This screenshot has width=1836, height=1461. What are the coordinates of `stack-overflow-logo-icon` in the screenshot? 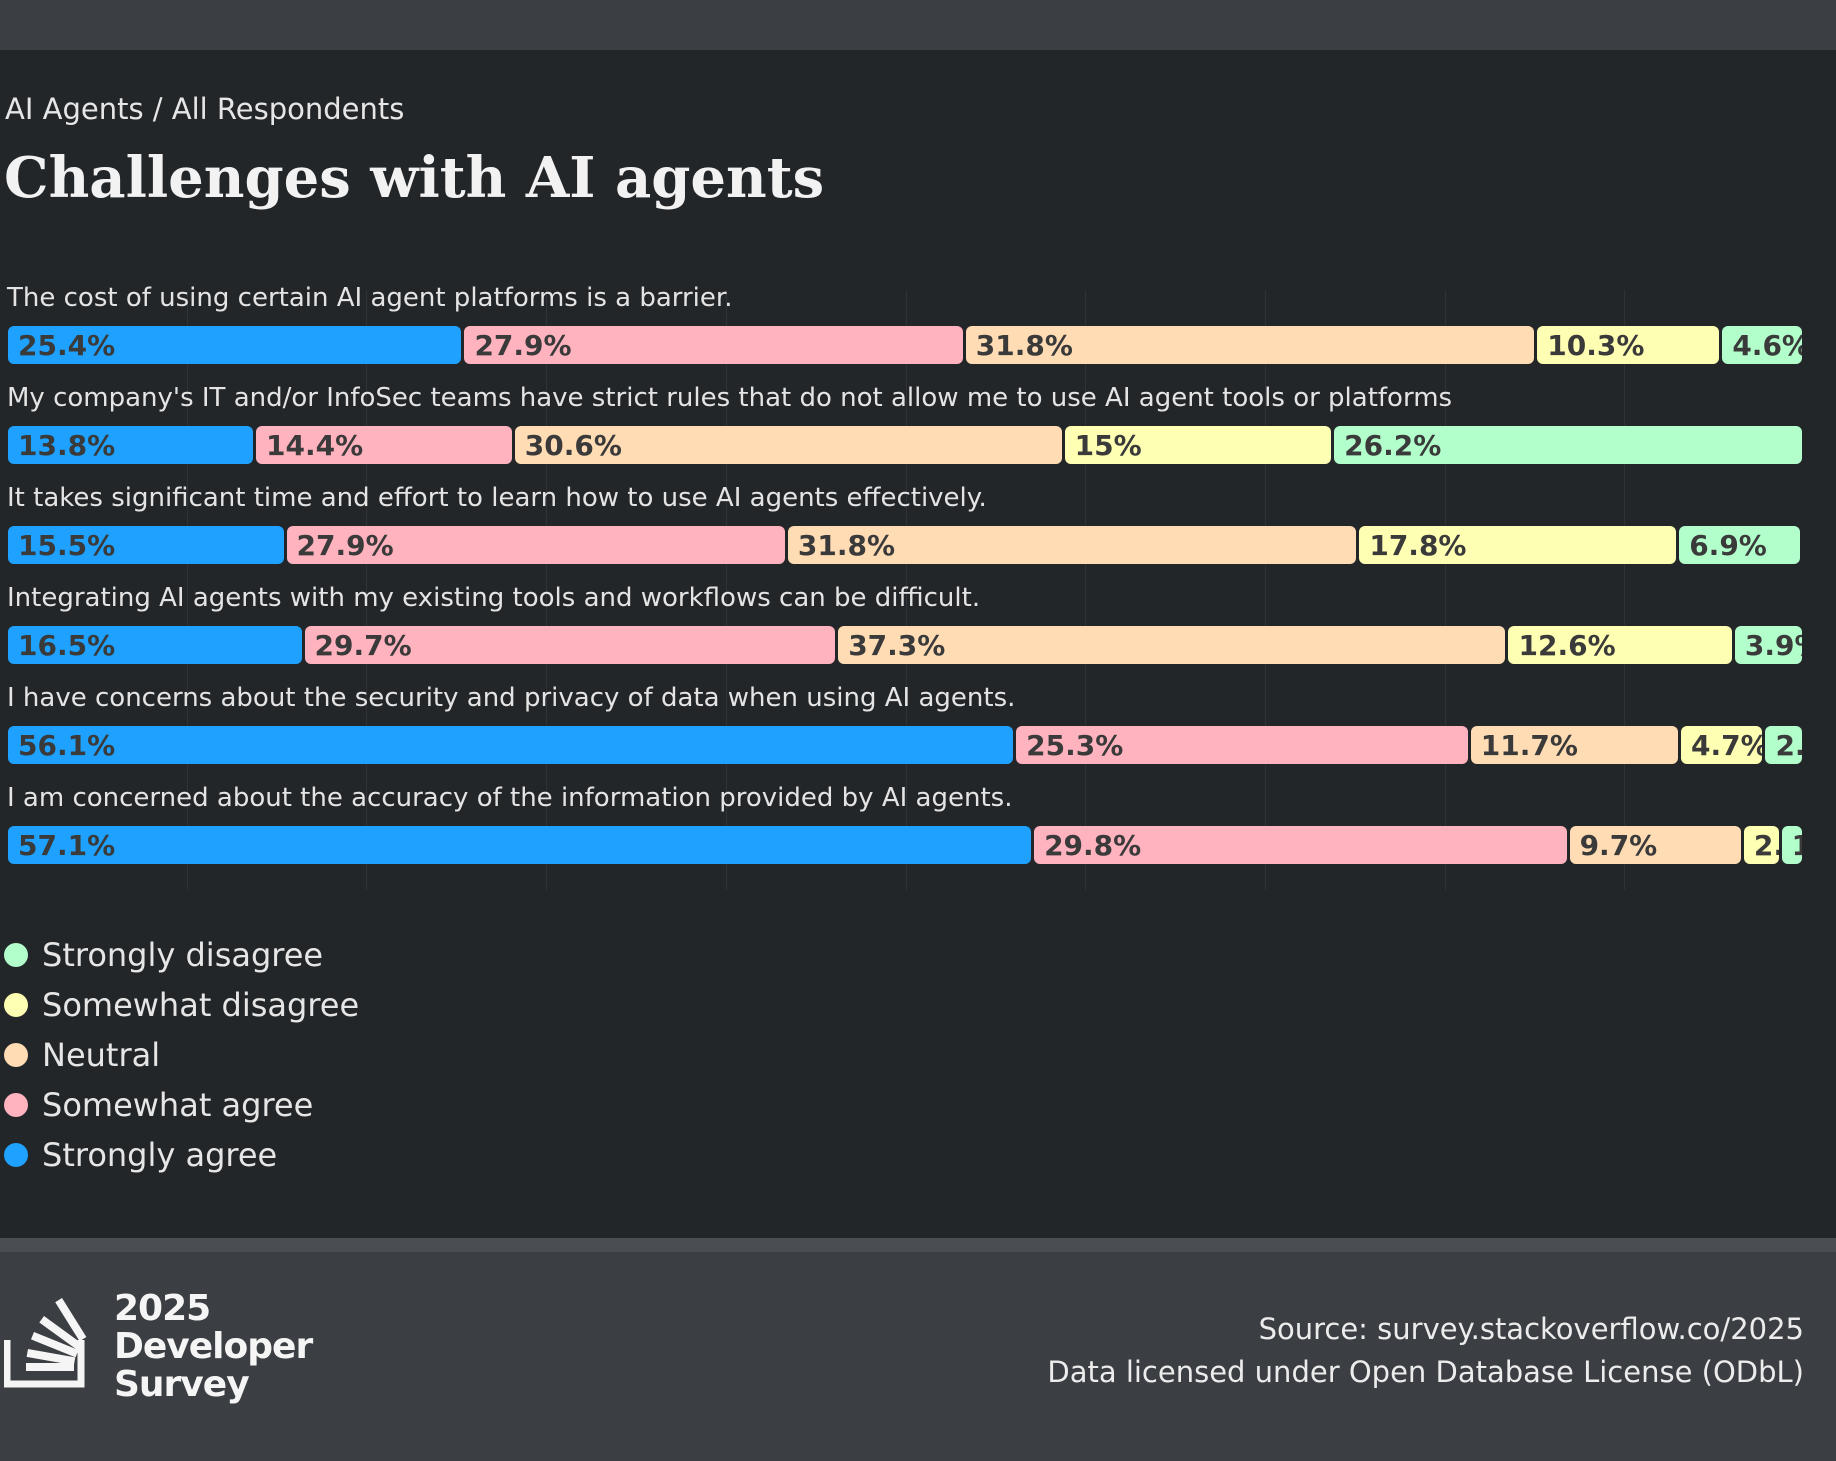 It's located at (45, 1343).